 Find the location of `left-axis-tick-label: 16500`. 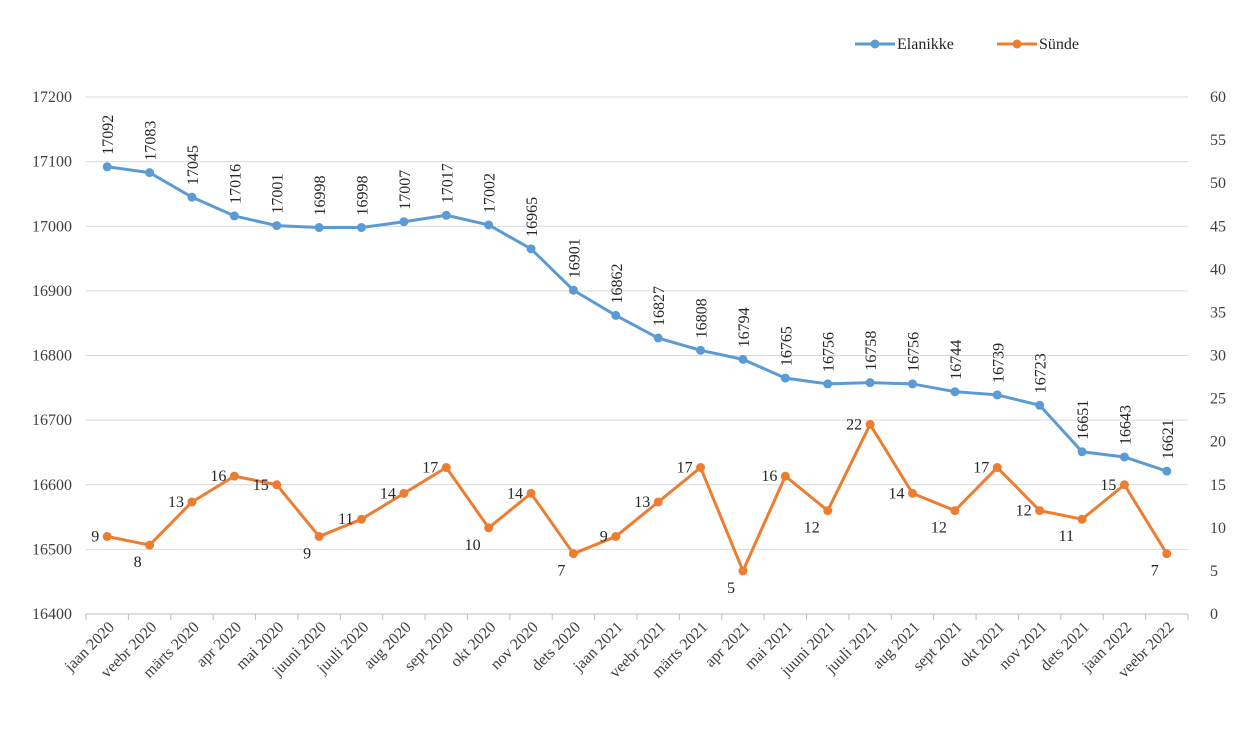

left-axis-tick-label: 16500 is located at coordinates (52, 549).